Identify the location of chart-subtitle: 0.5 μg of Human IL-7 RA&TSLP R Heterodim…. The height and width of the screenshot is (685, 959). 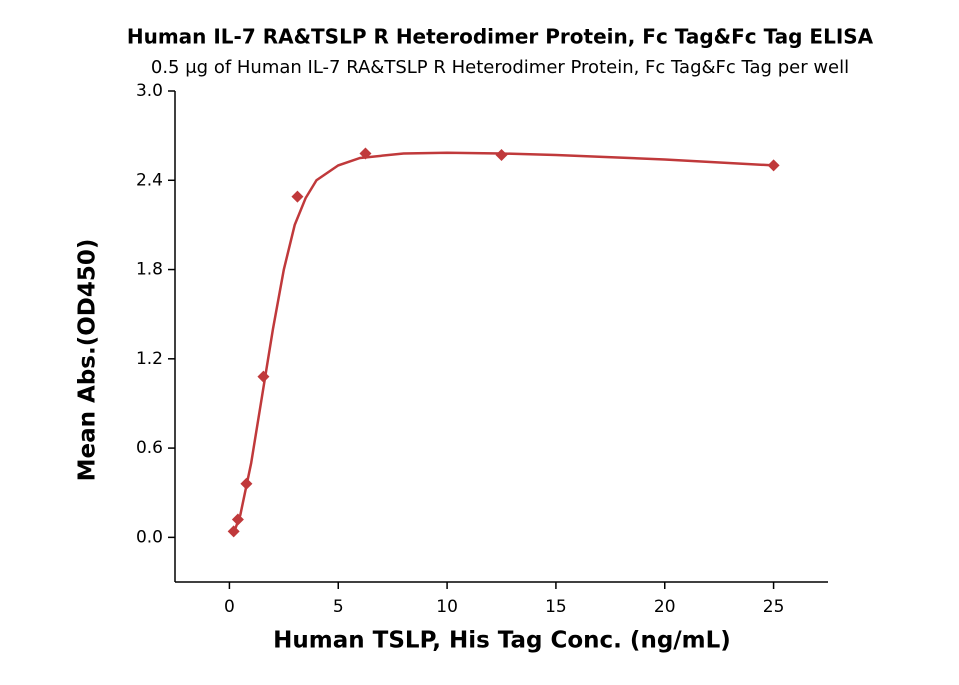
(500, 67).